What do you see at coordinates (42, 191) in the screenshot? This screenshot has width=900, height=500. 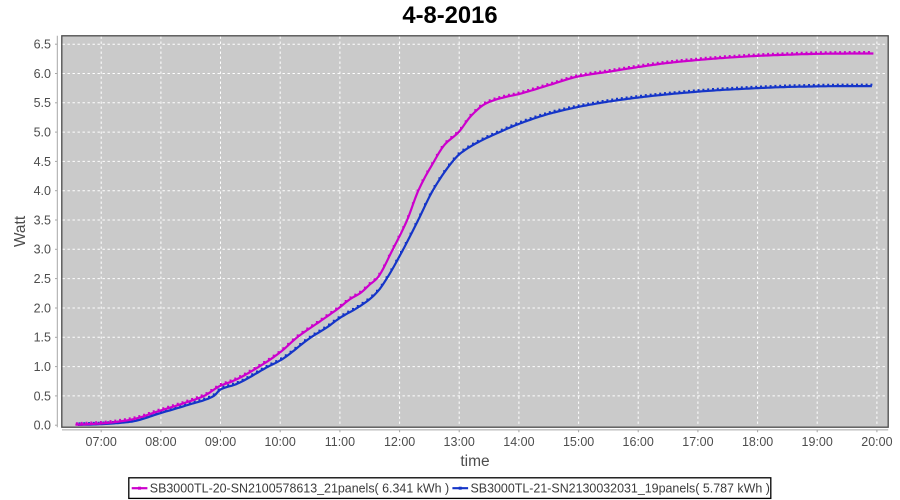 I see `svg-text: 4.0` at bounding box center [42, 191].